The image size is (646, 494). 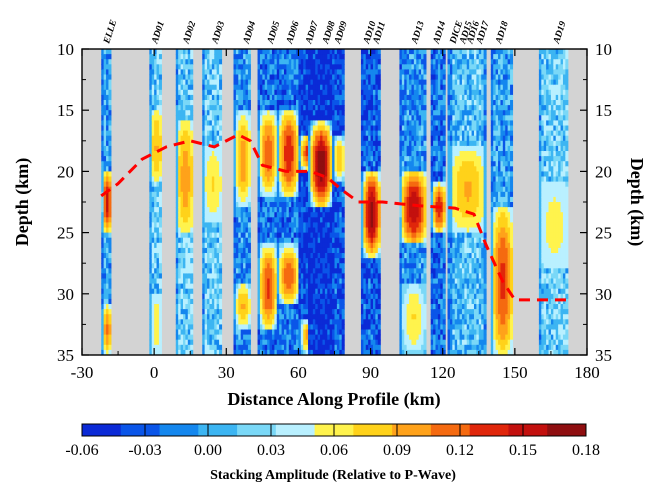 What do you see at coordinates (587, 372) in the screenshot?
I see `x-tick-label: 180` at bounding box center [587, 372].